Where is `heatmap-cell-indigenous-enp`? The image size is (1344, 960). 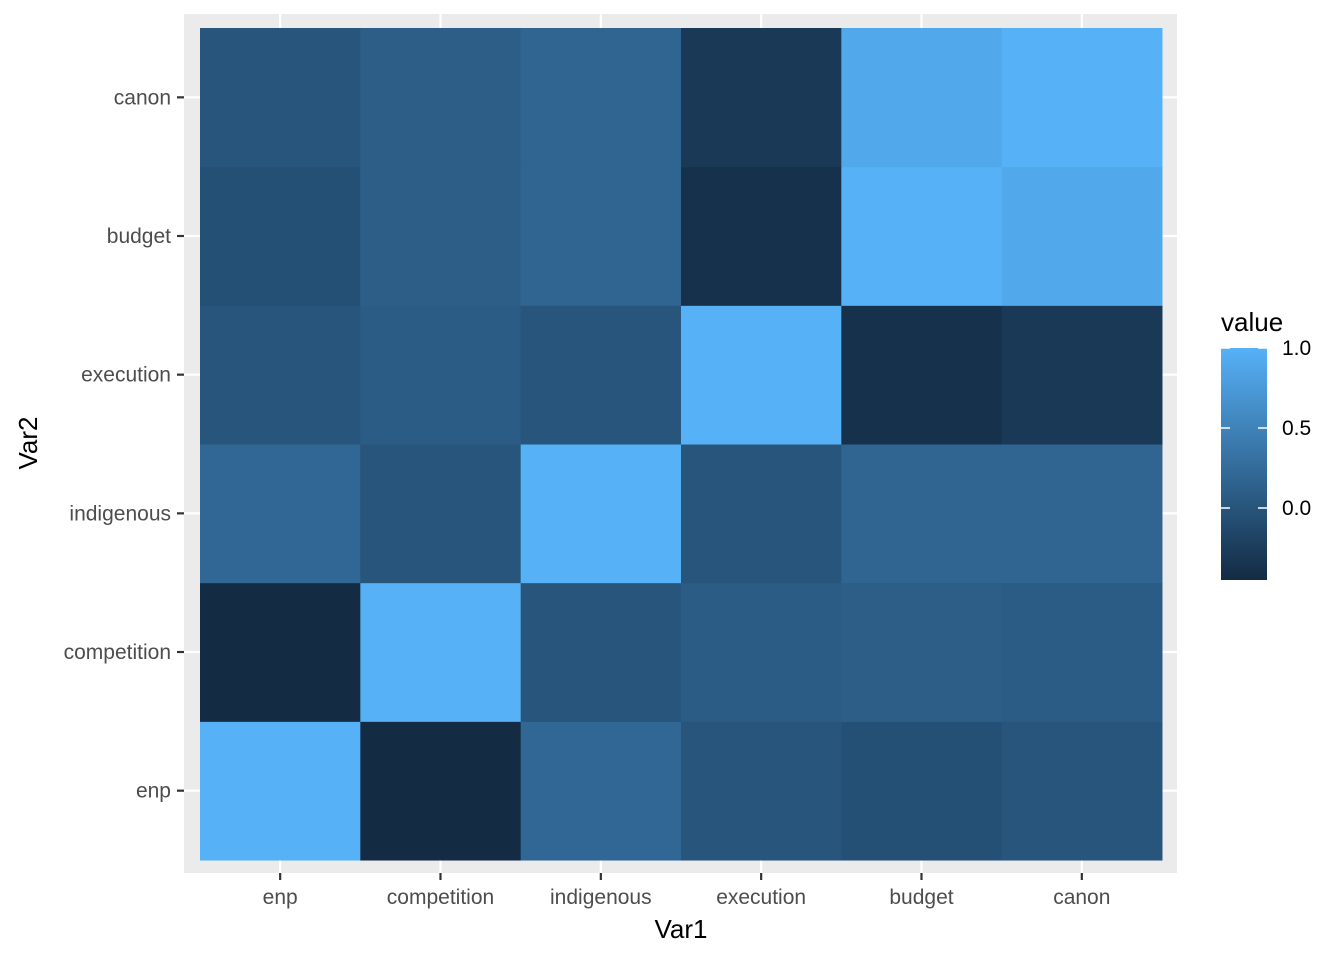
heatmap-cell-indigenous-enp is located at coordinates (601, 791).